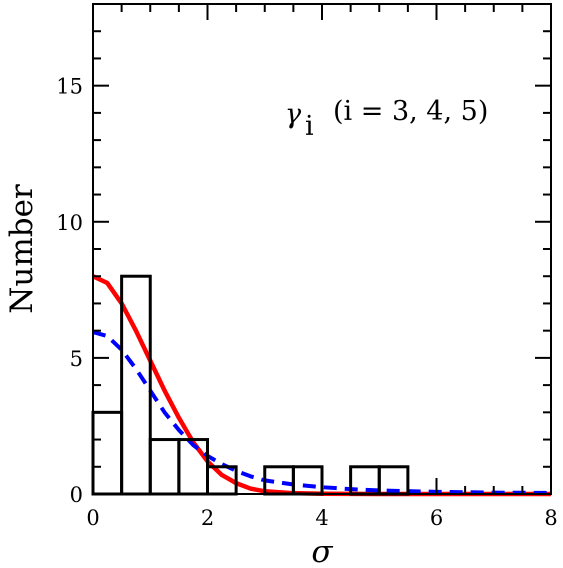 The width and height of the screenshot is (563, 568). I want to click on chart-annotation: γ i (i = 3, 4, 5), so click(386, 119).